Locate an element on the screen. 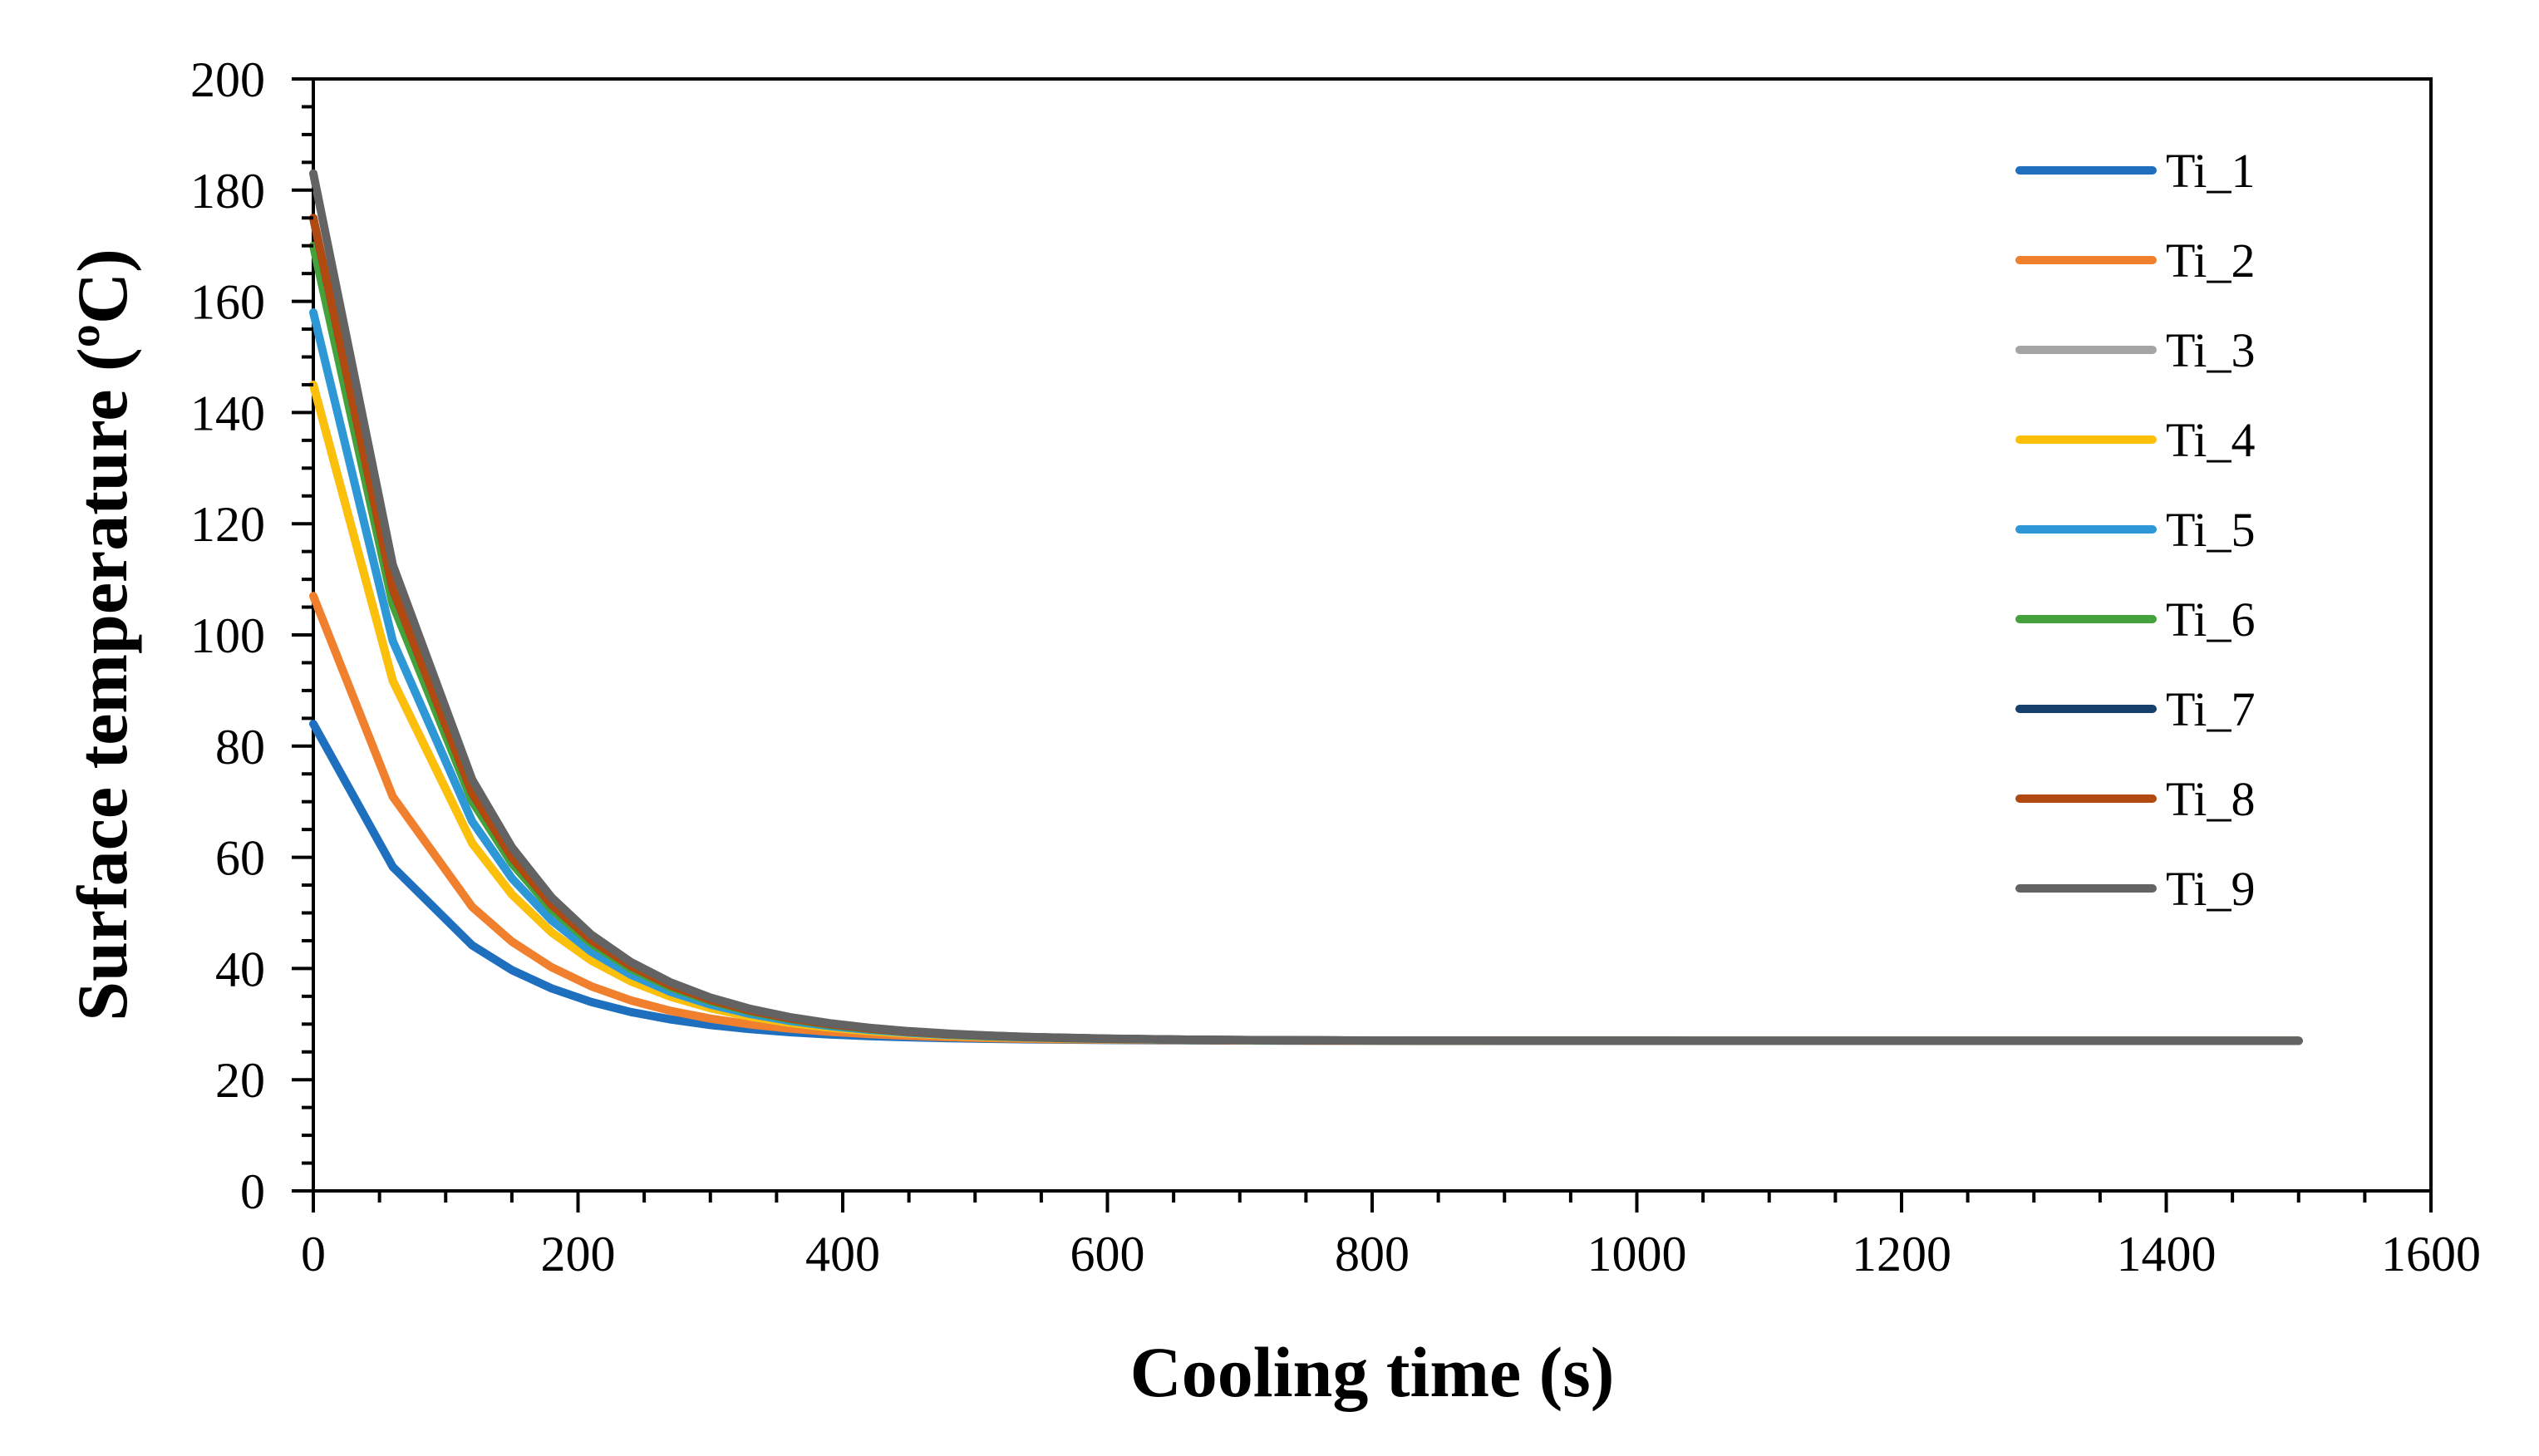 Image resolution: width=2539 pixels, height=1456 pixels. y-tick-label: 160 is located at coordinates (228, 302).